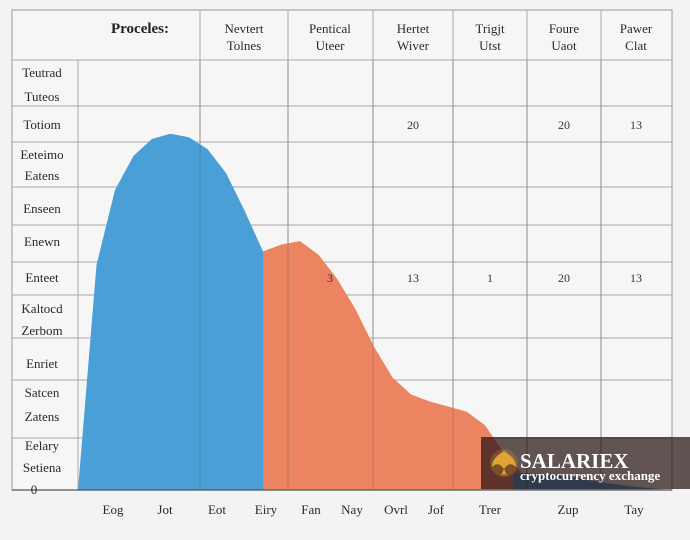  What do you see at coordinates (42, 96) in the screenshot?
I see `row-label: Tuteos` at bounding box center [42, 96].